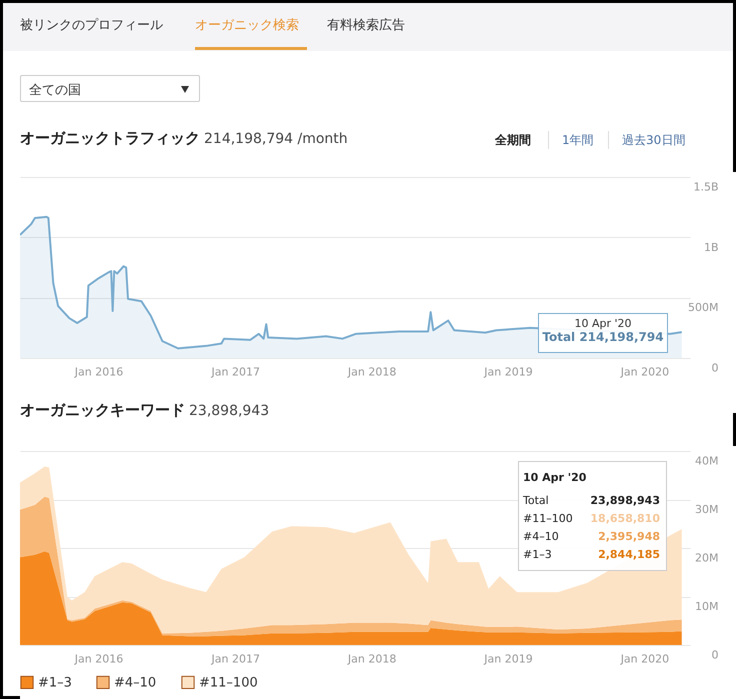 The width and height of the screenshot is (736, 699). I want to click on annotation: Total 214,198,794, so click(603, 337).